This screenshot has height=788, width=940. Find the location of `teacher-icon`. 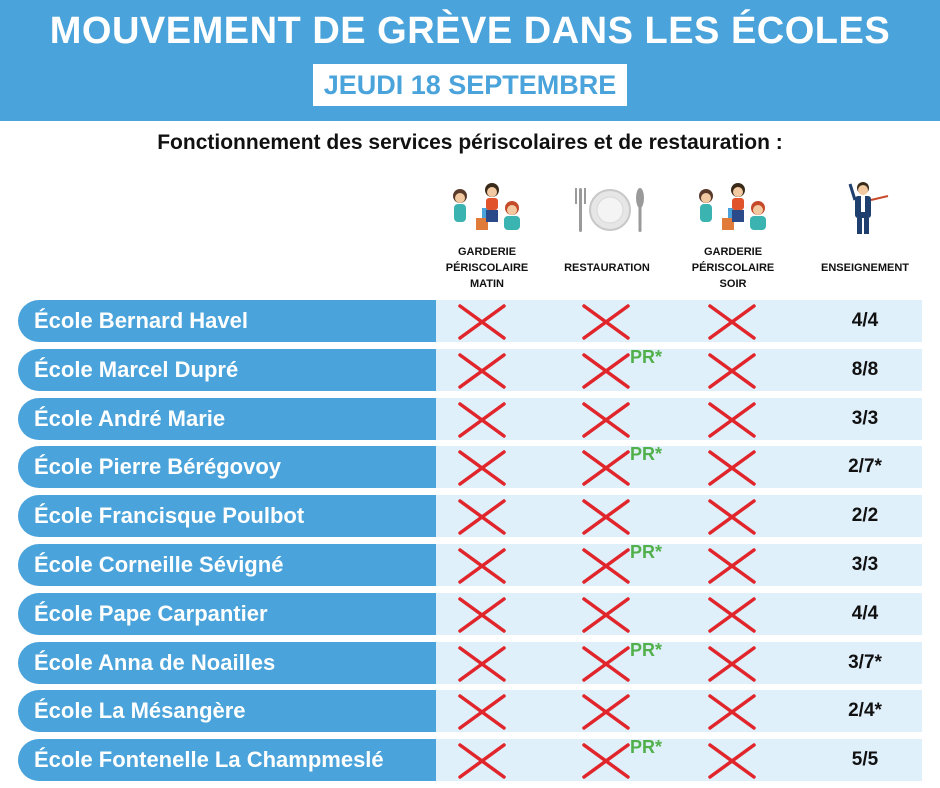

teacher-icon is located at coordinates (868, 208).